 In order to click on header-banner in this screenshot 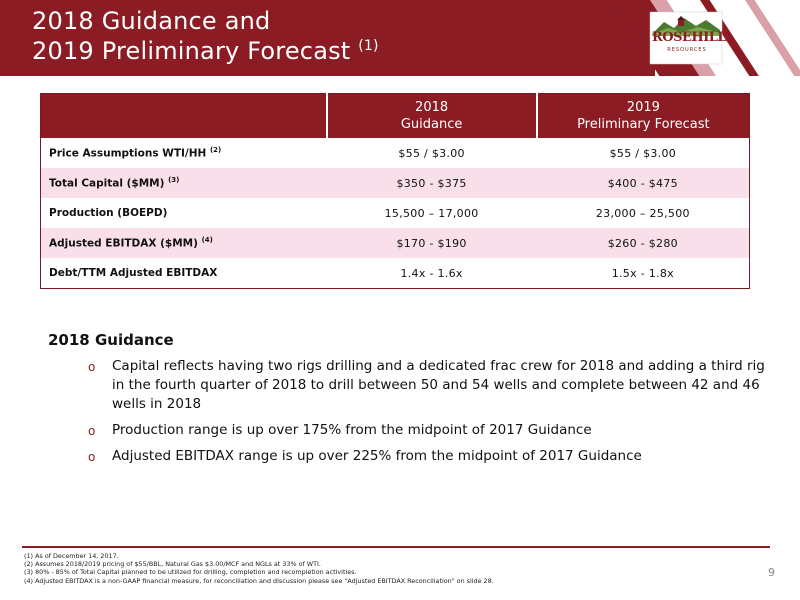, I will do `click(400, 38)`.